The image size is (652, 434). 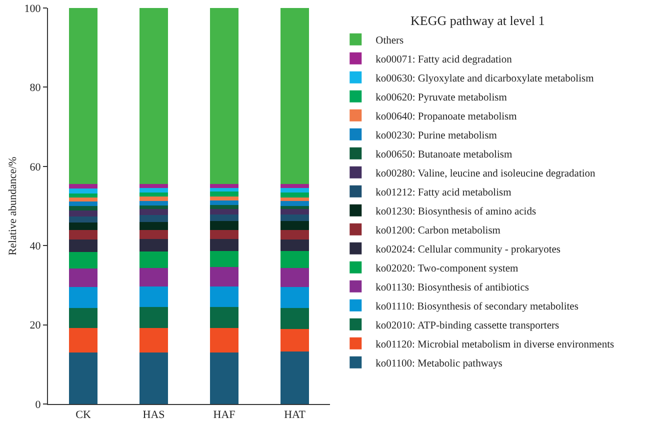 What do you see at coordinates (36, 246) in the screenshot?
I see `y-tick-label: 40` at bounding box center [36, 246].